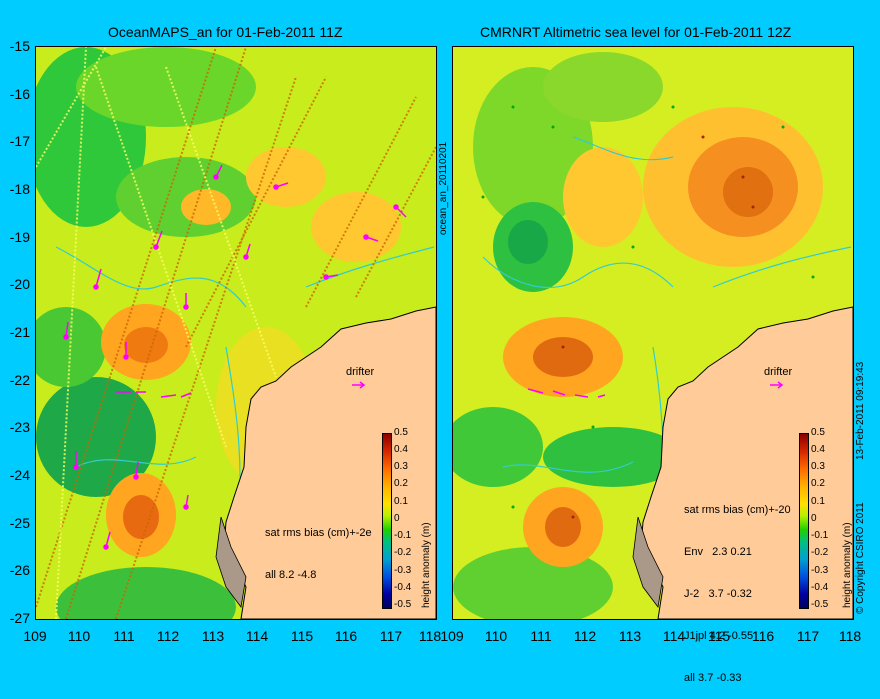 This screenshot has height=699, width=880. I want to click on left-colorbar-label: height anomaly (m), so click(426, 565).